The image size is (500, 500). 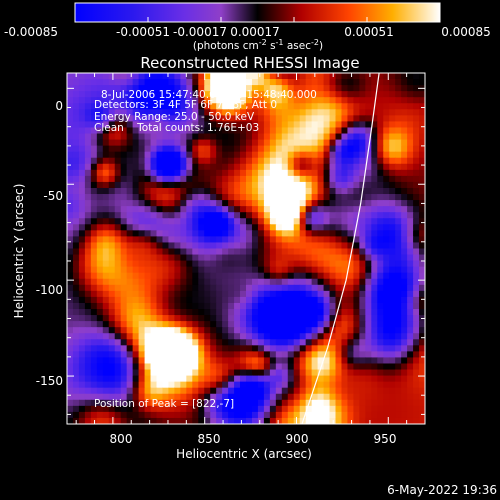 I want to click on annotation-detectors: Detectors: 3F 4F 5F 6F 7F 8F, Att 0, so click(x=185, y=105).